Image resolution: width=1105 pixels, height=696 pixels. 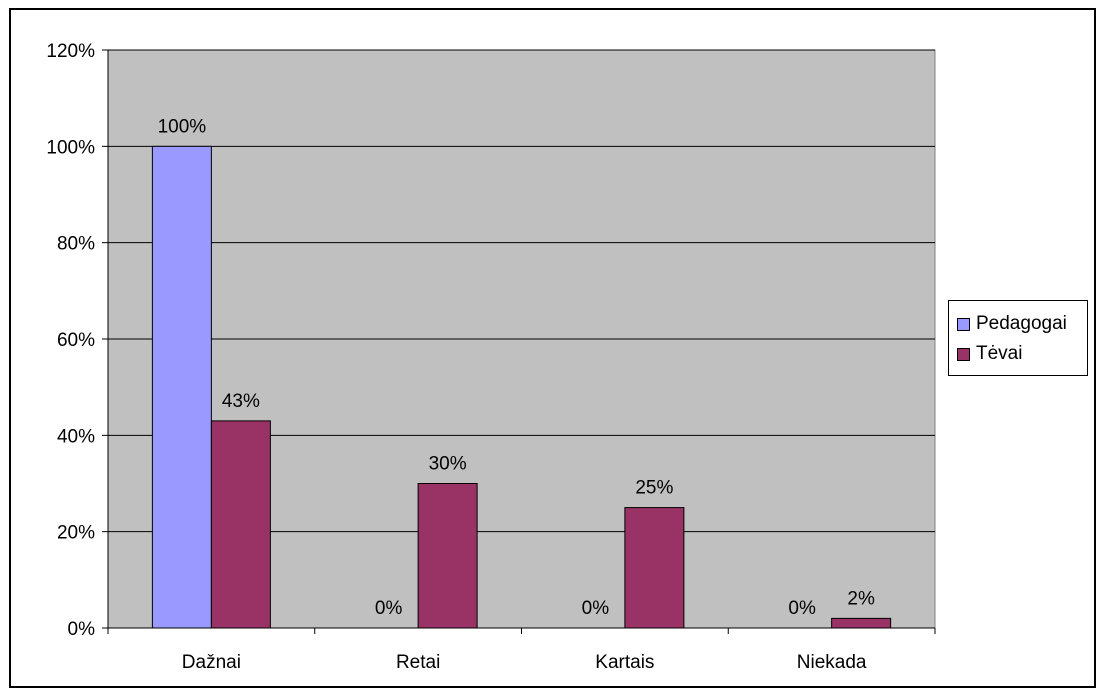 I want to click on data-label: 30%, so click(x=448, y=464).